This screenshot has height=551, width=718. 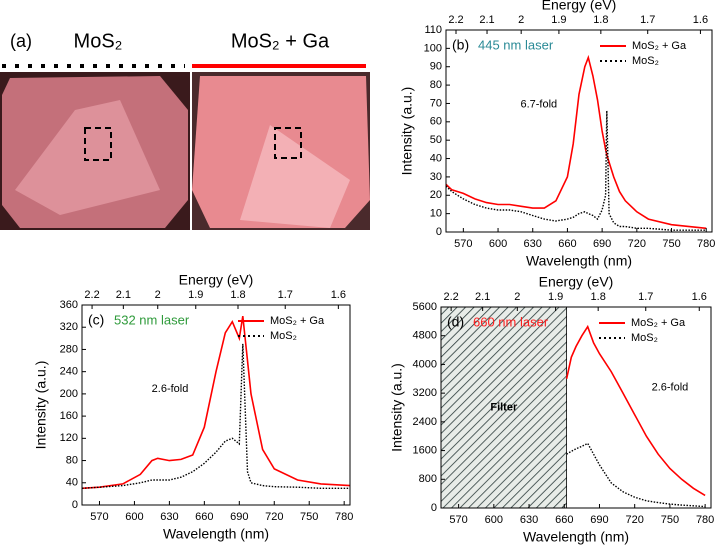 What do you see at coordinates (69, 394) in the screenshot?
I see `y-tick-label: 200` at bounding box center [69, 394].